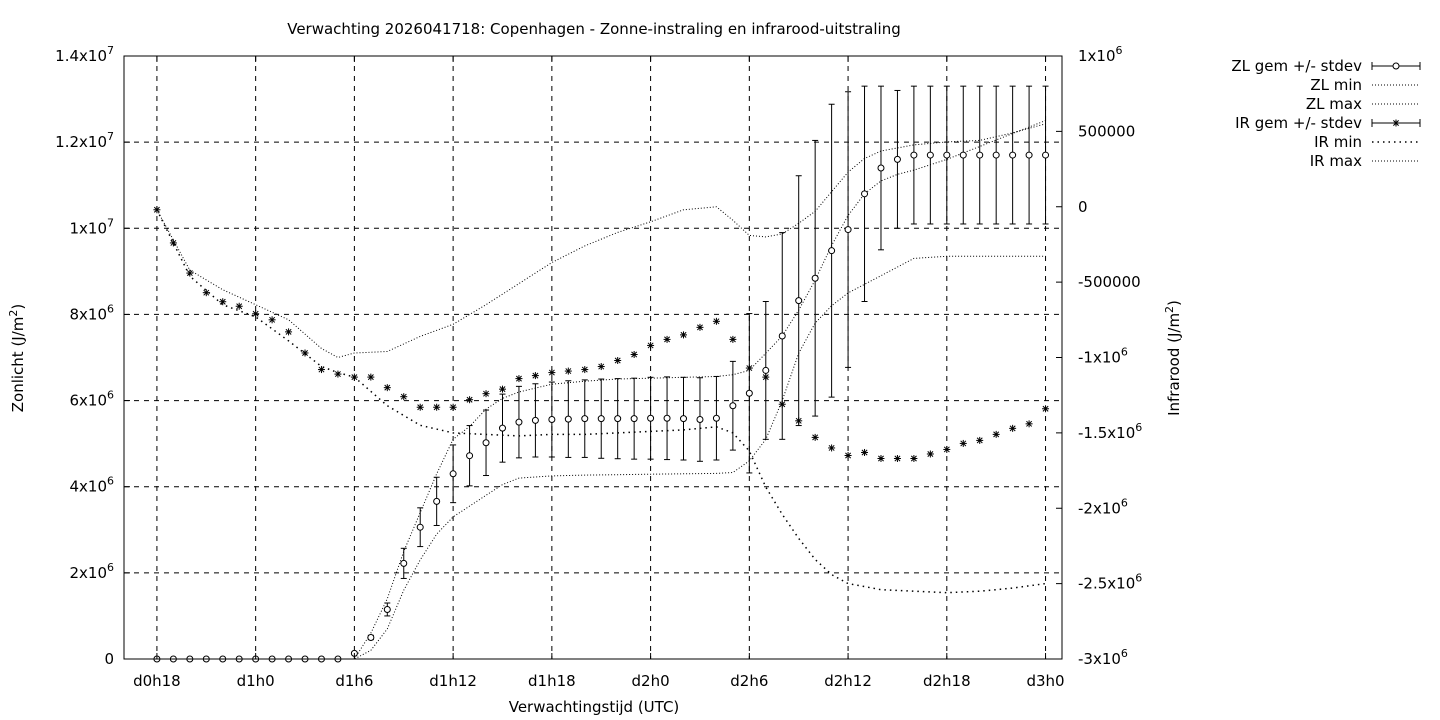 The width and height of the screenshot is (1440, 720). I want to click on y2-tick-label: -3x10⁶, so click(1103, 657).